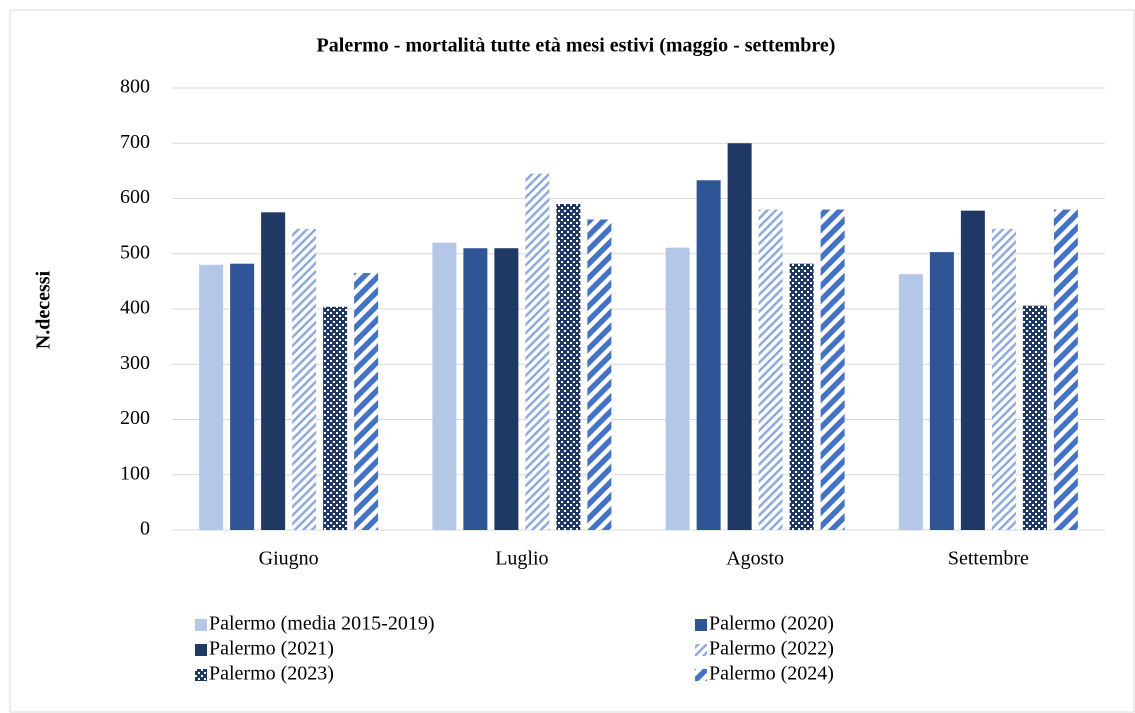 This screenshot has width=1135, height=713. What do you see at coordinates (988, 559) in the screenshot?
I see `x-tick-label: Settembre` at bounding box center [988, 559].